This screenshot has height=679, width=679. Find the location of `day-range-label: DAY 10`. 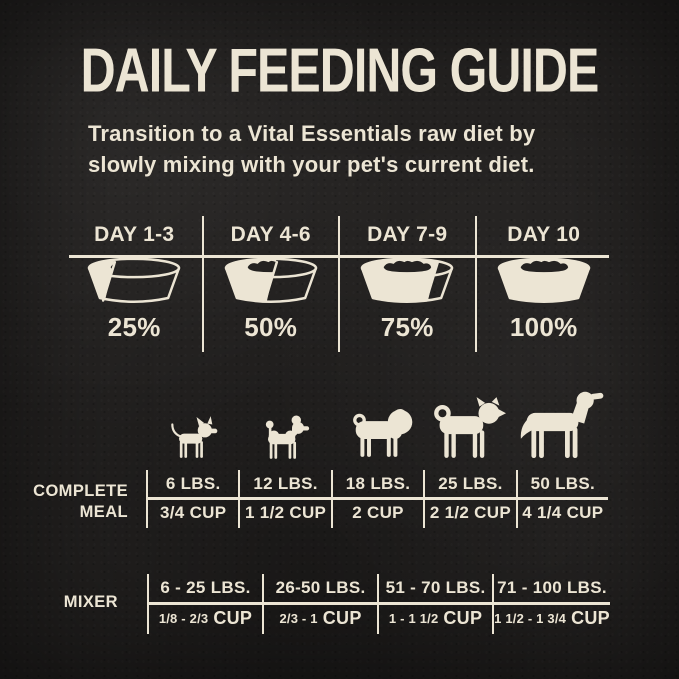

day-range-label: DAY 10 is located at coordinates (544, 234).